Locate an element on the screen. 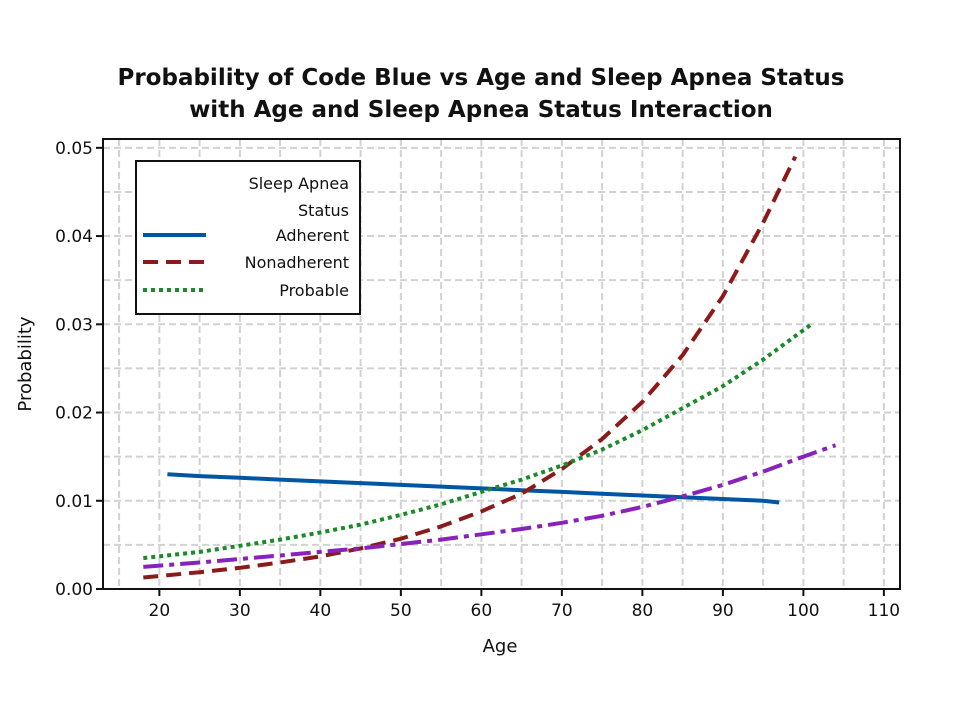 The image size is (960, 720). legend-label-probable: Probable is located at coordinates (314, 290).